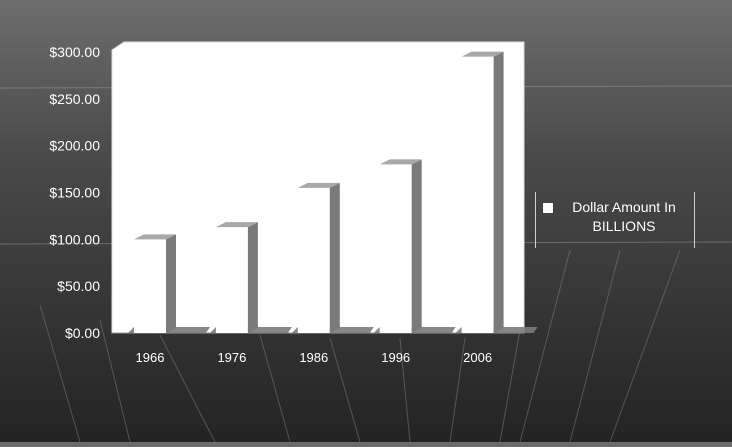  I want to click on x-tick-label: 1986, so click(313, 357).